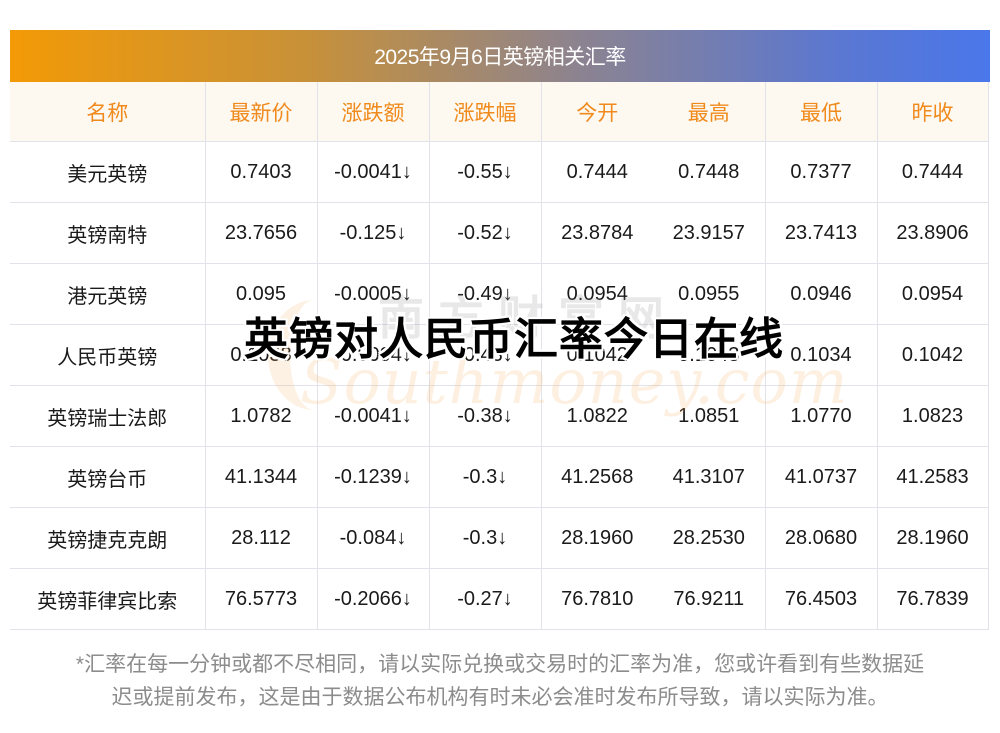 The image size is (1000, 733). I want to click on high-price: 41.3107, so click(709, 477).